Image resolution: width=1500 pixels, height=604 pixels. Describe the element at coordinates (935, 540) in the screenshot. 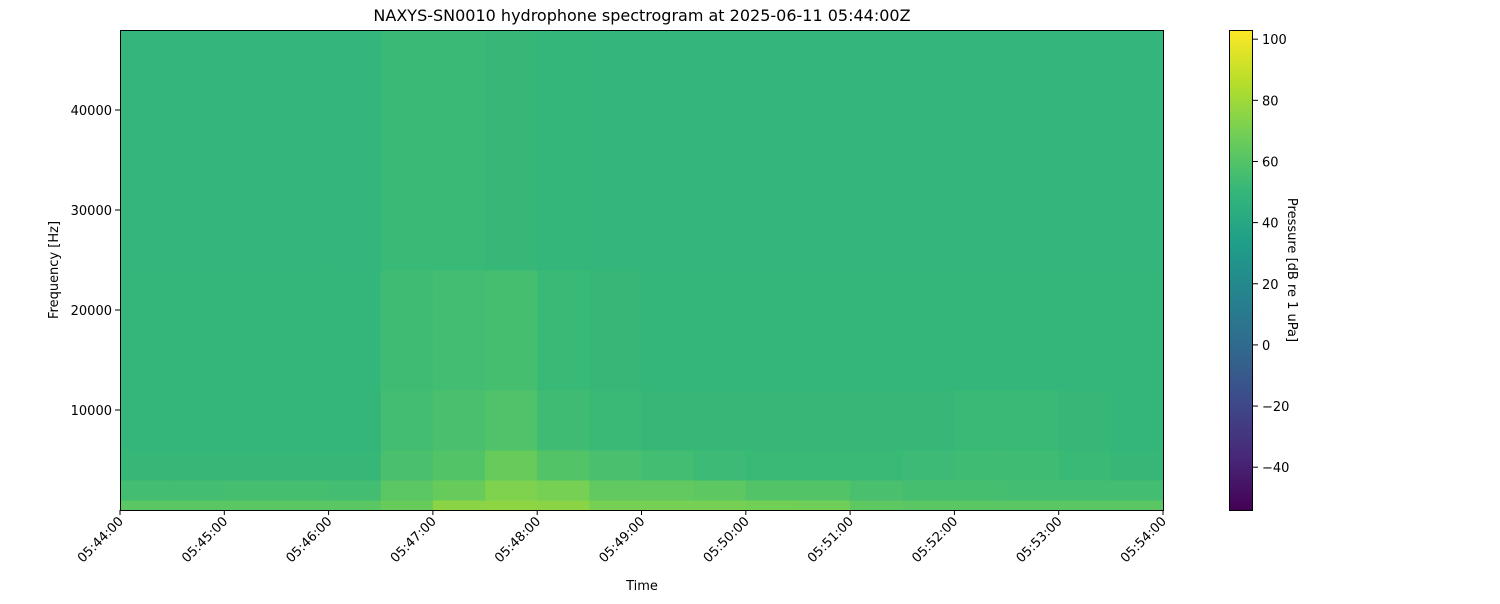

I see `x-tick-label: 05:52:00` at that location.